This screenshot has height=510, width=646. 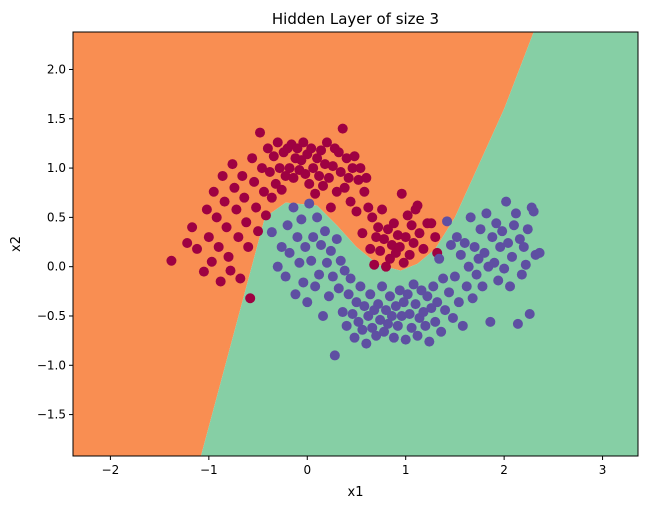 What do you see at coordinates (16, 244) in the screenshot?
I see `y-axis-label: x2` at bounding box center [16, 244].